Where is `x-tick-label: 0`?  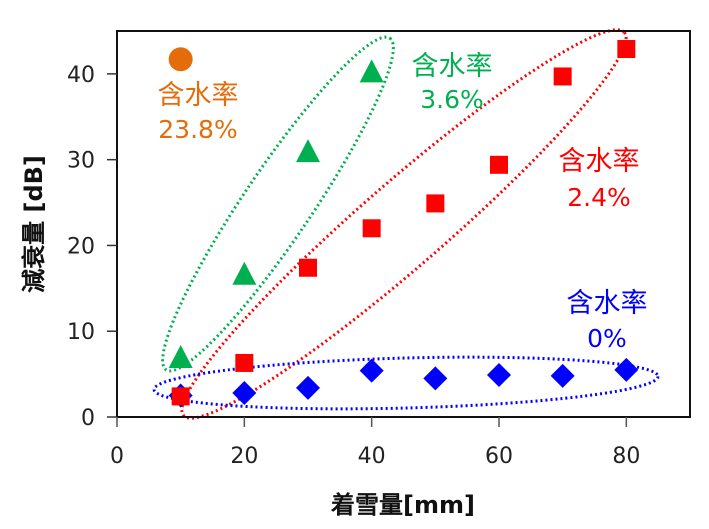
x-tick-label: 0 is located at coordinates (117, 456).